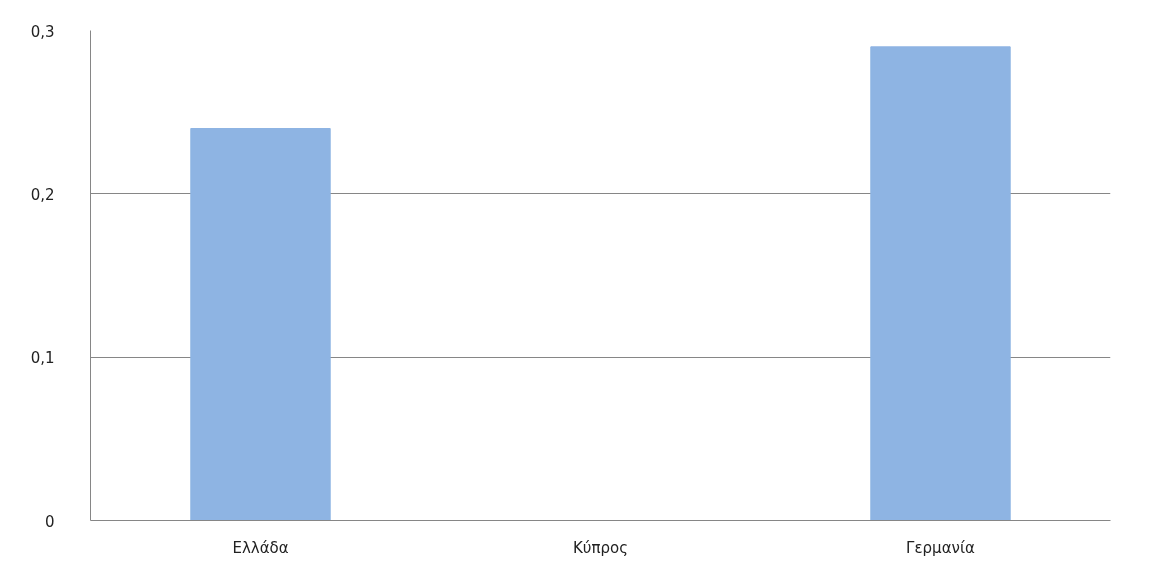 The image size is (1150, 581). Describe the element at coordinates (940, 547) in the screenshot. I see `x-tick-label: Γερμανία` at that location.